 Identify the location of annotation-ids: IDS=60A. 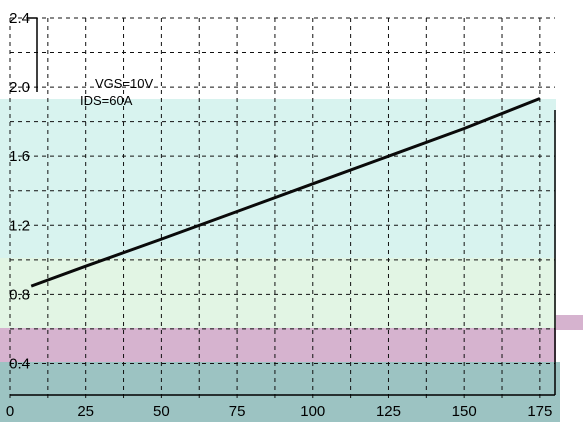
(106, 100).